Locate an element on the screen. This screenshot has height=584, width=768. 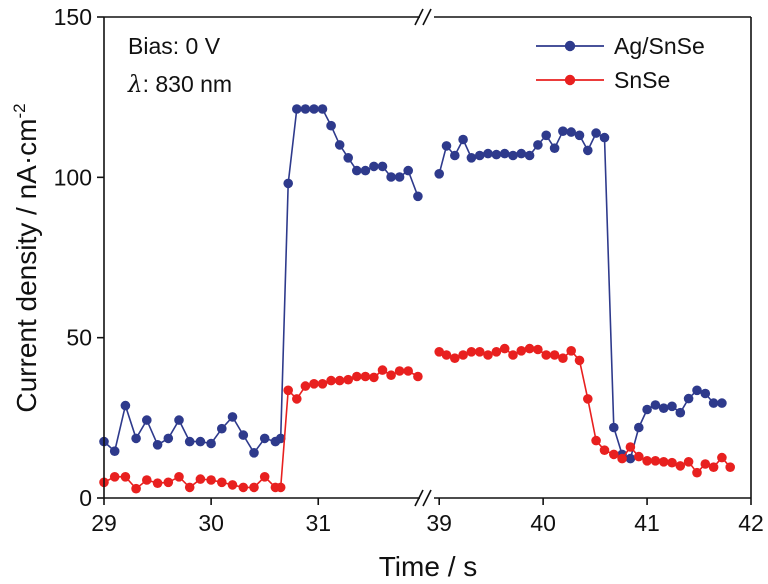
x-tick-label: 29 is located at coordinates (104, 523).